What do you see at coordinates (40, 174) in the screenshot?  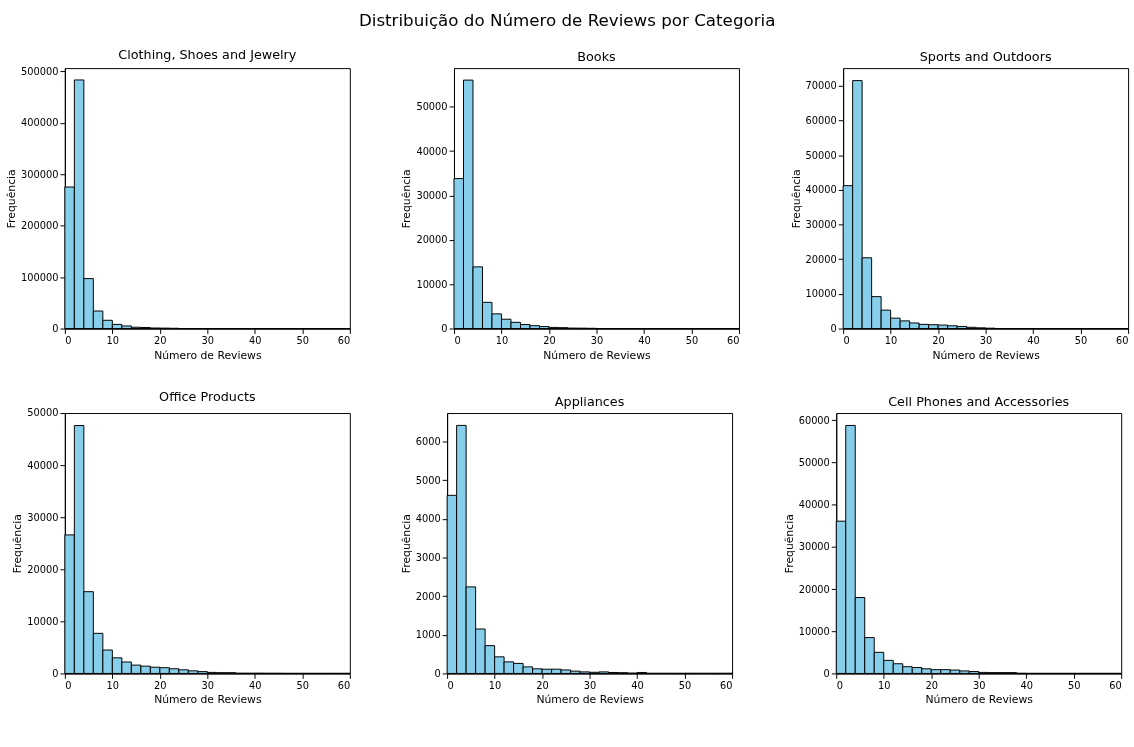 I see `y-tick-label: 300000` at bounding box center [40, 174].